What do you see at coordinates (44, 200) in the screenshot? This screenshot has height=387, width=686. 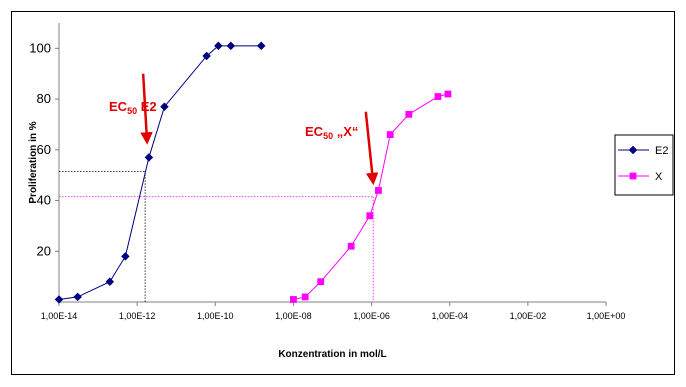 I see `y-tick-label: 40` at bounding box center [44, 200].